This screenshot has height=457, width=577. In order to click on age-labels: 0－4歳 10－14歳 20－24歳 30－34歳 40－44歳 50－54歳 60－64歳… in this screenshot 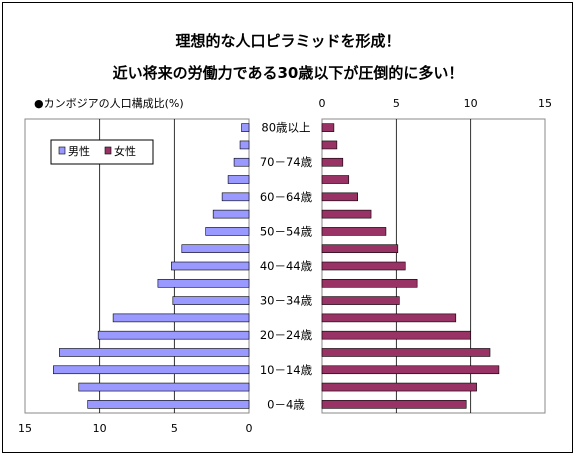, I will do `click(286, 266)`.